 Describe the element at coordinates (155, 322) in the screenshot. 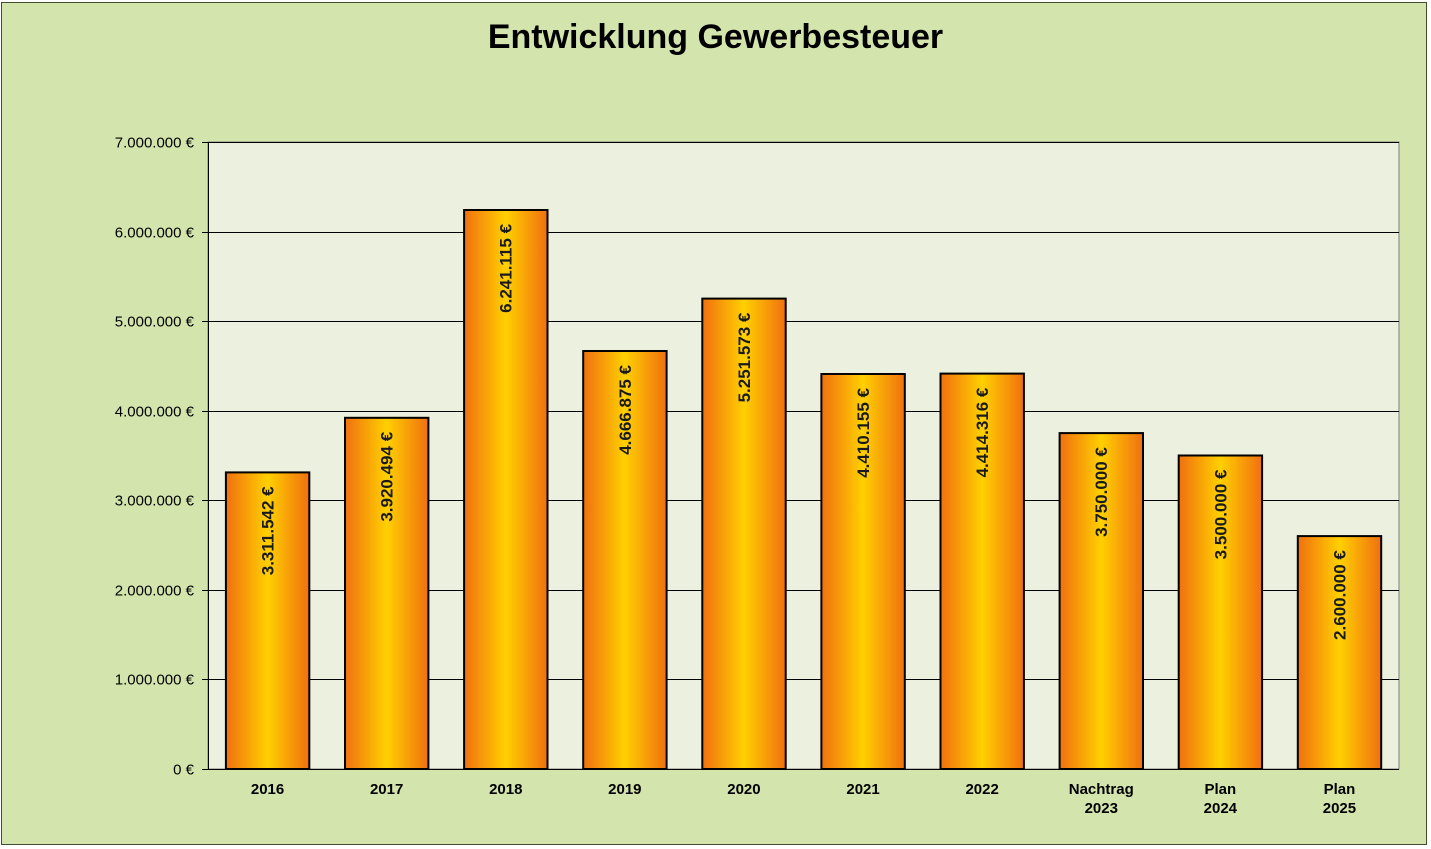

I see `y-tick-label: 5.000.000 €` at that location.